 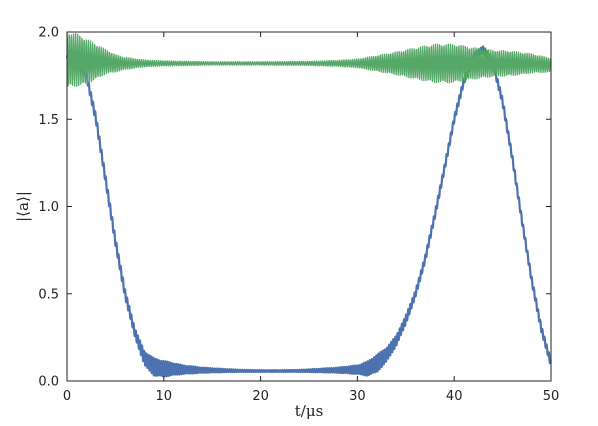 What do you see at coordinates (454, 396) in the screenshot?
I see `x-tick-label: 40` at bounding box center [454, 396].